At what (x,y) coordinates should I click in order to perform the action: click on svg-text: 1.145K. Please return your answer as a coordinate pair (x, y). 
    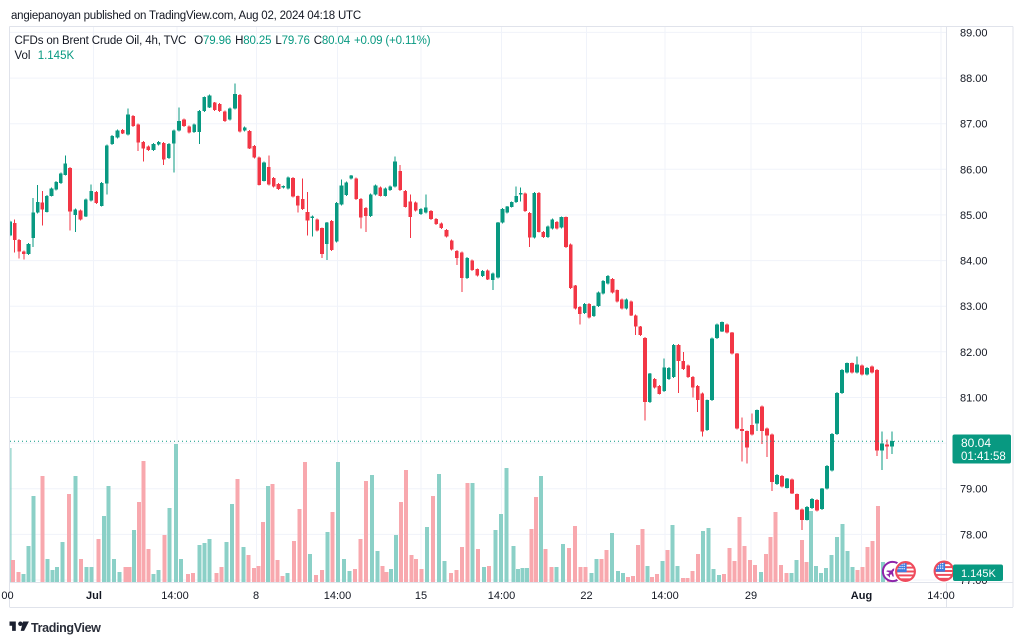
    Looking at the image, I should click on (979, 574).